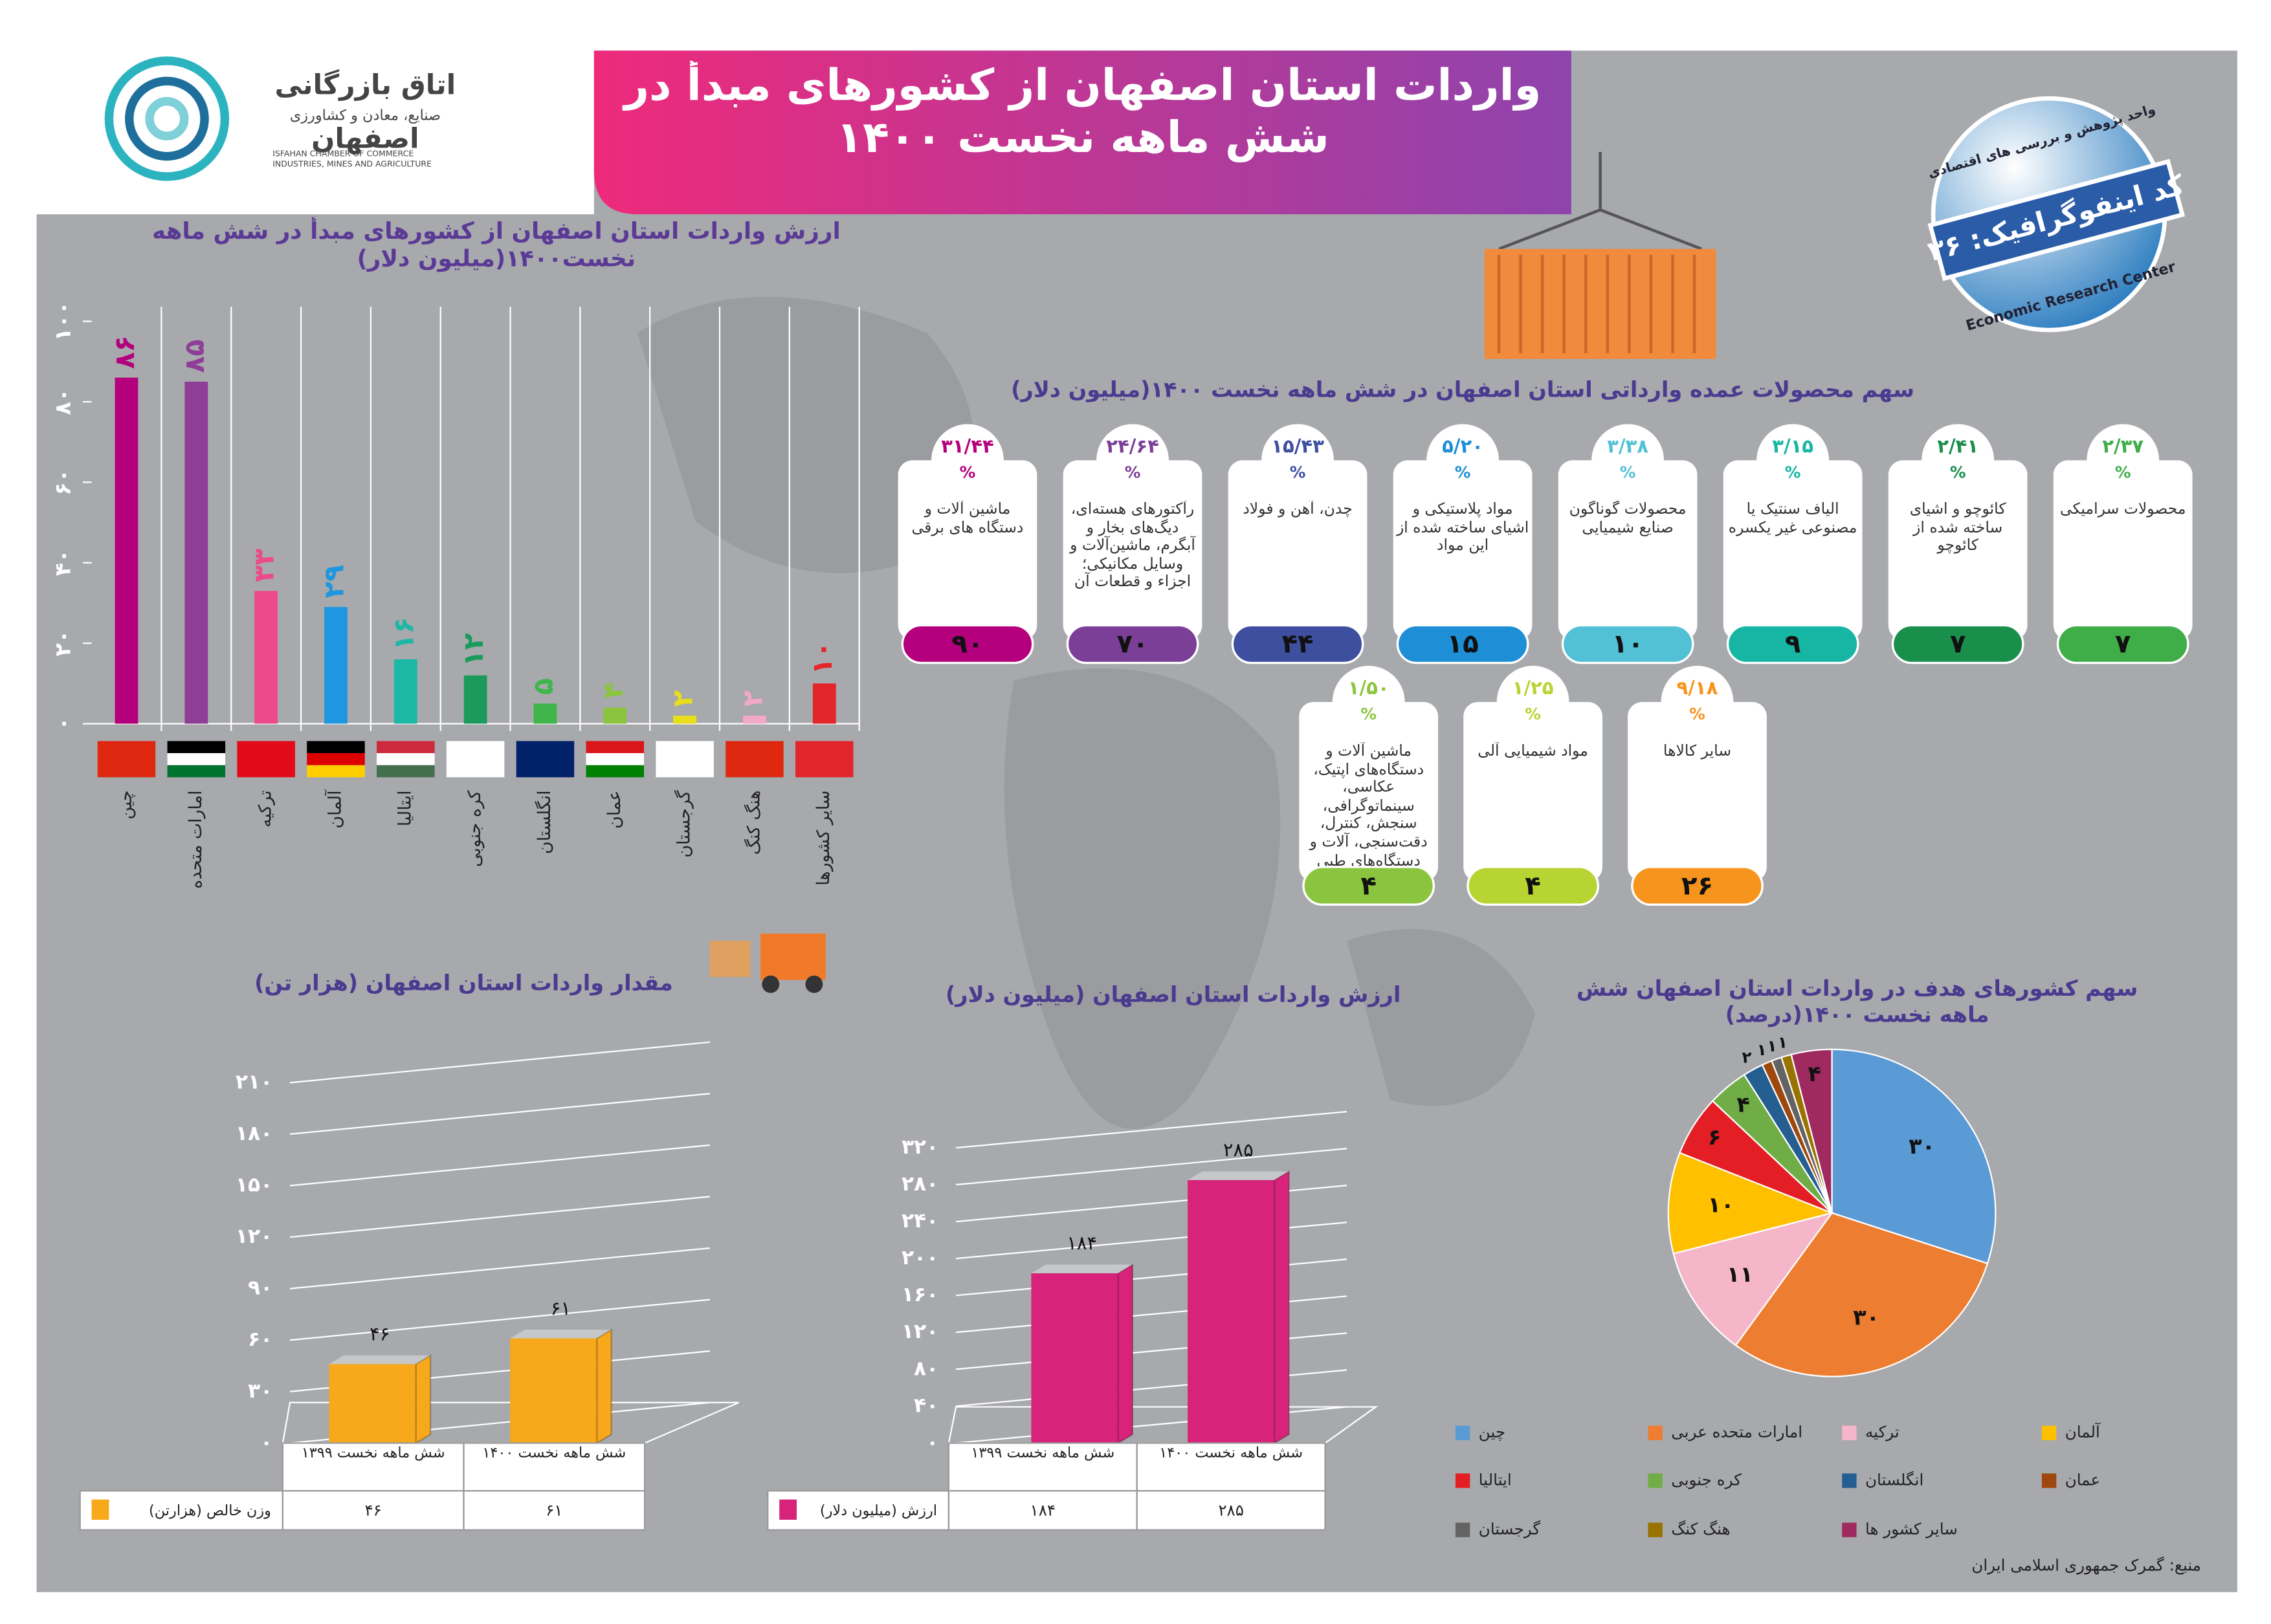 Image resolution: width=2271 pixels, height=1624 pixels. What do you see at coordinates (260, 1340) in the screenshot?
I see `y-tick-label: ۶۰` at bounding box center [260, 1340].